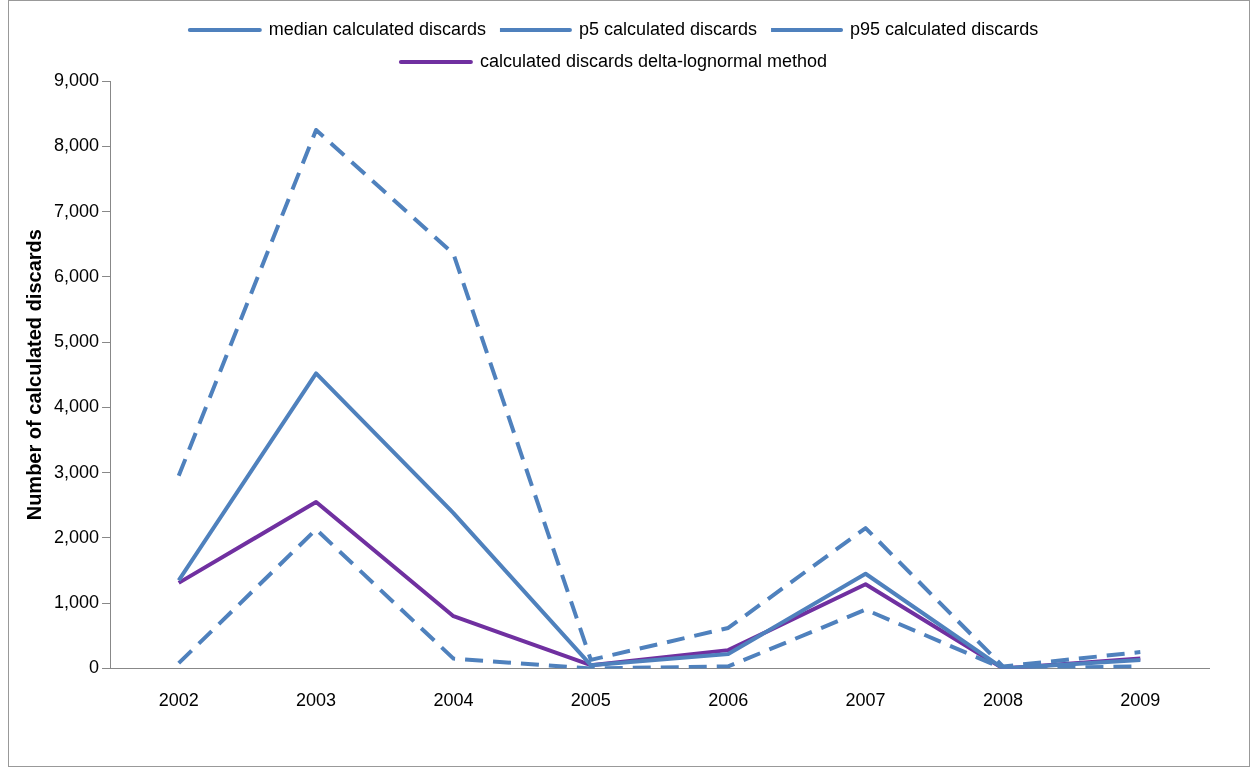 The width and height of the screenshot is (1254, 771). I want to click on y-tick-label: 3,000, so click(77, 471).